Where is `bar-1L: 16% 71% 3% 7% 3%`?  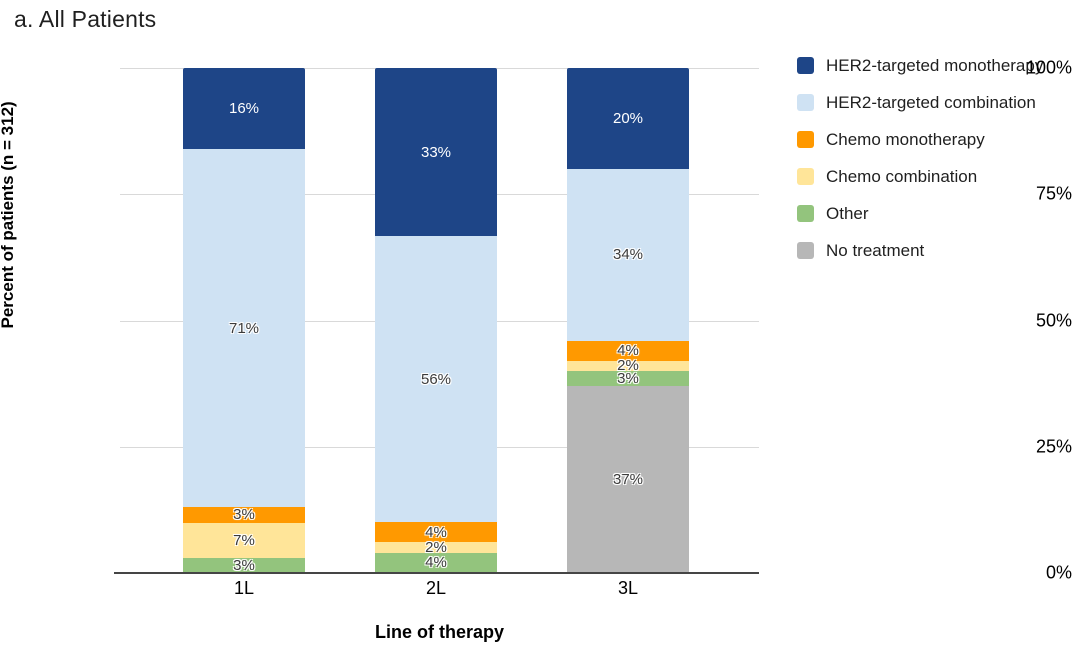 bar-1L: 16% 71% 3% 7% 3% is located at coordinates (244, 320).